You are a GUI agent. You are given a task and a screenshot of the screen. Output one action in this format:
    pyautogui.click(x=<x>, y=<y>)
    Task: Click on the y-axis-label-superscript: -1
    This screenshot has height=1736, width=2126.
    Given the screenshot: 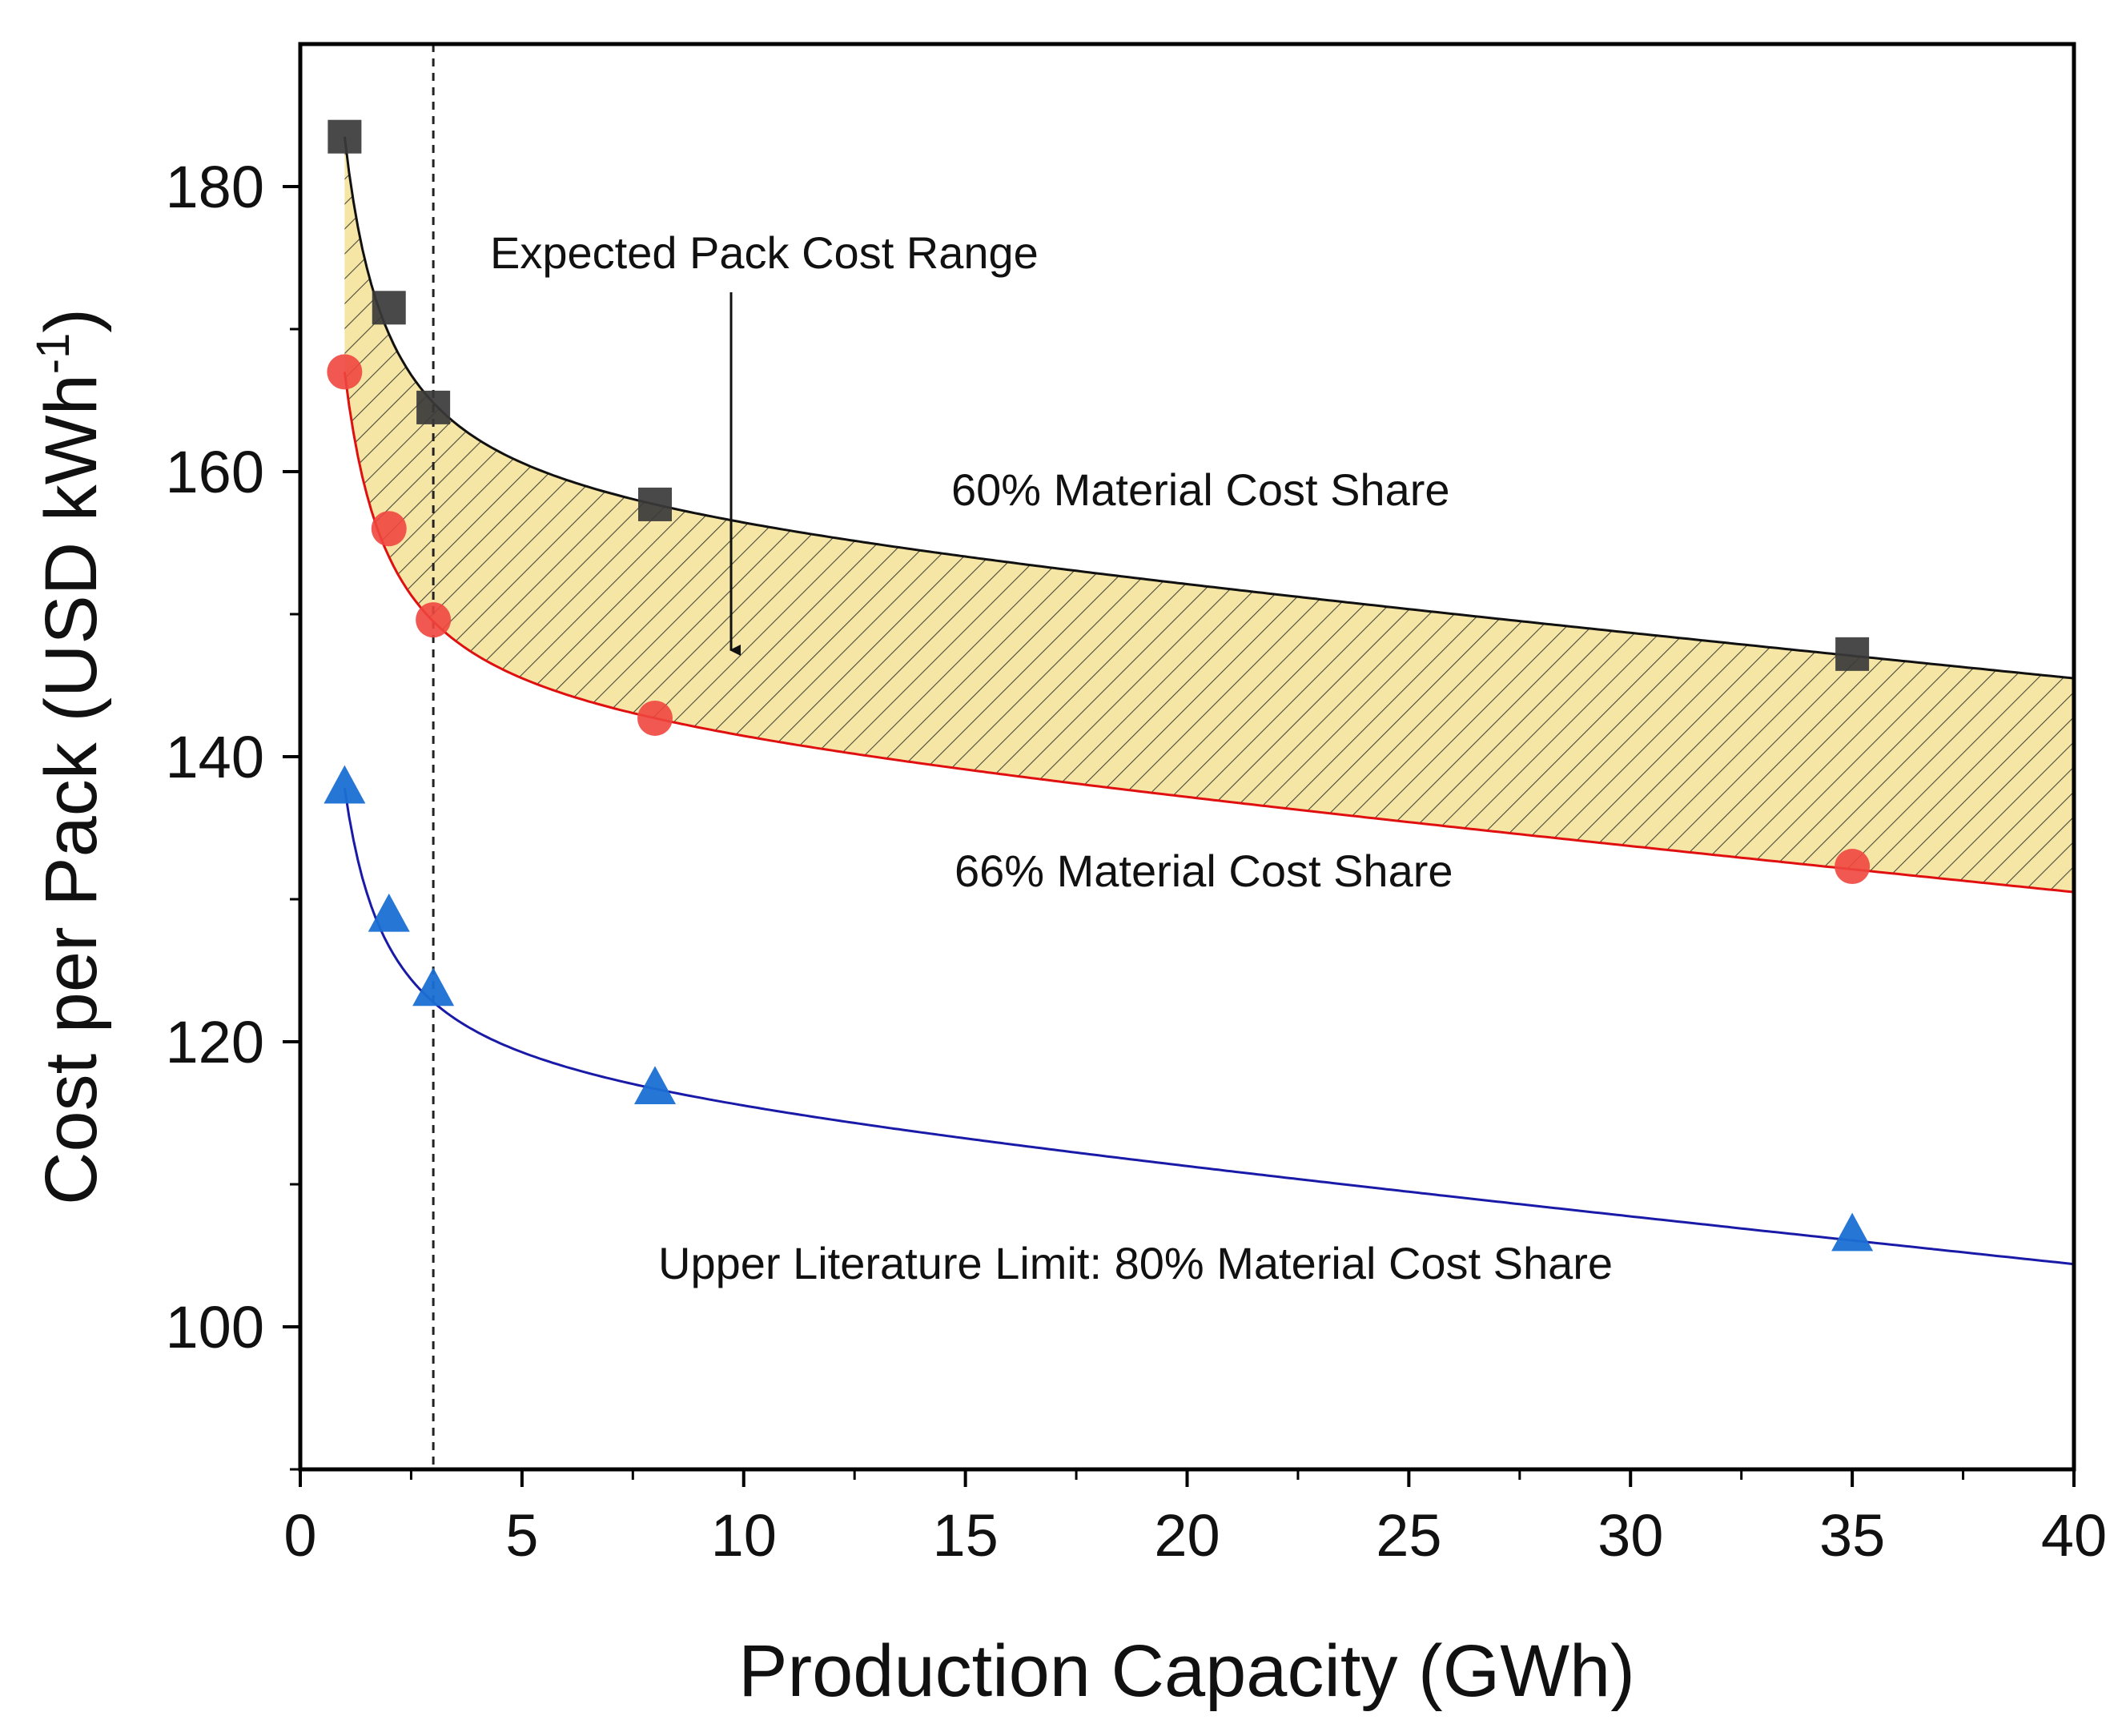 What is the action you would take?
    pyautogui.click(x=53, y=354)
    